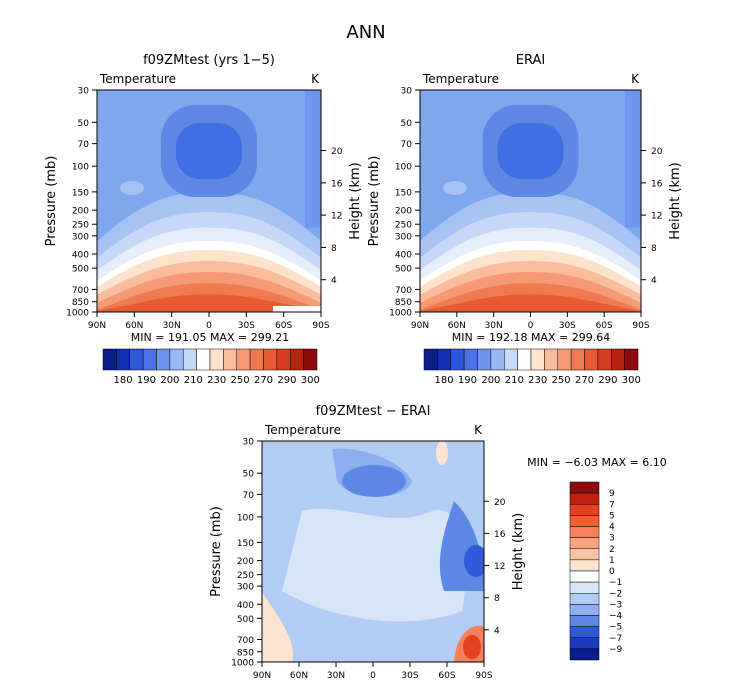 This screenshot has height=686, width=733. I want to click on colorbar-label: 4, so click(612, 528).